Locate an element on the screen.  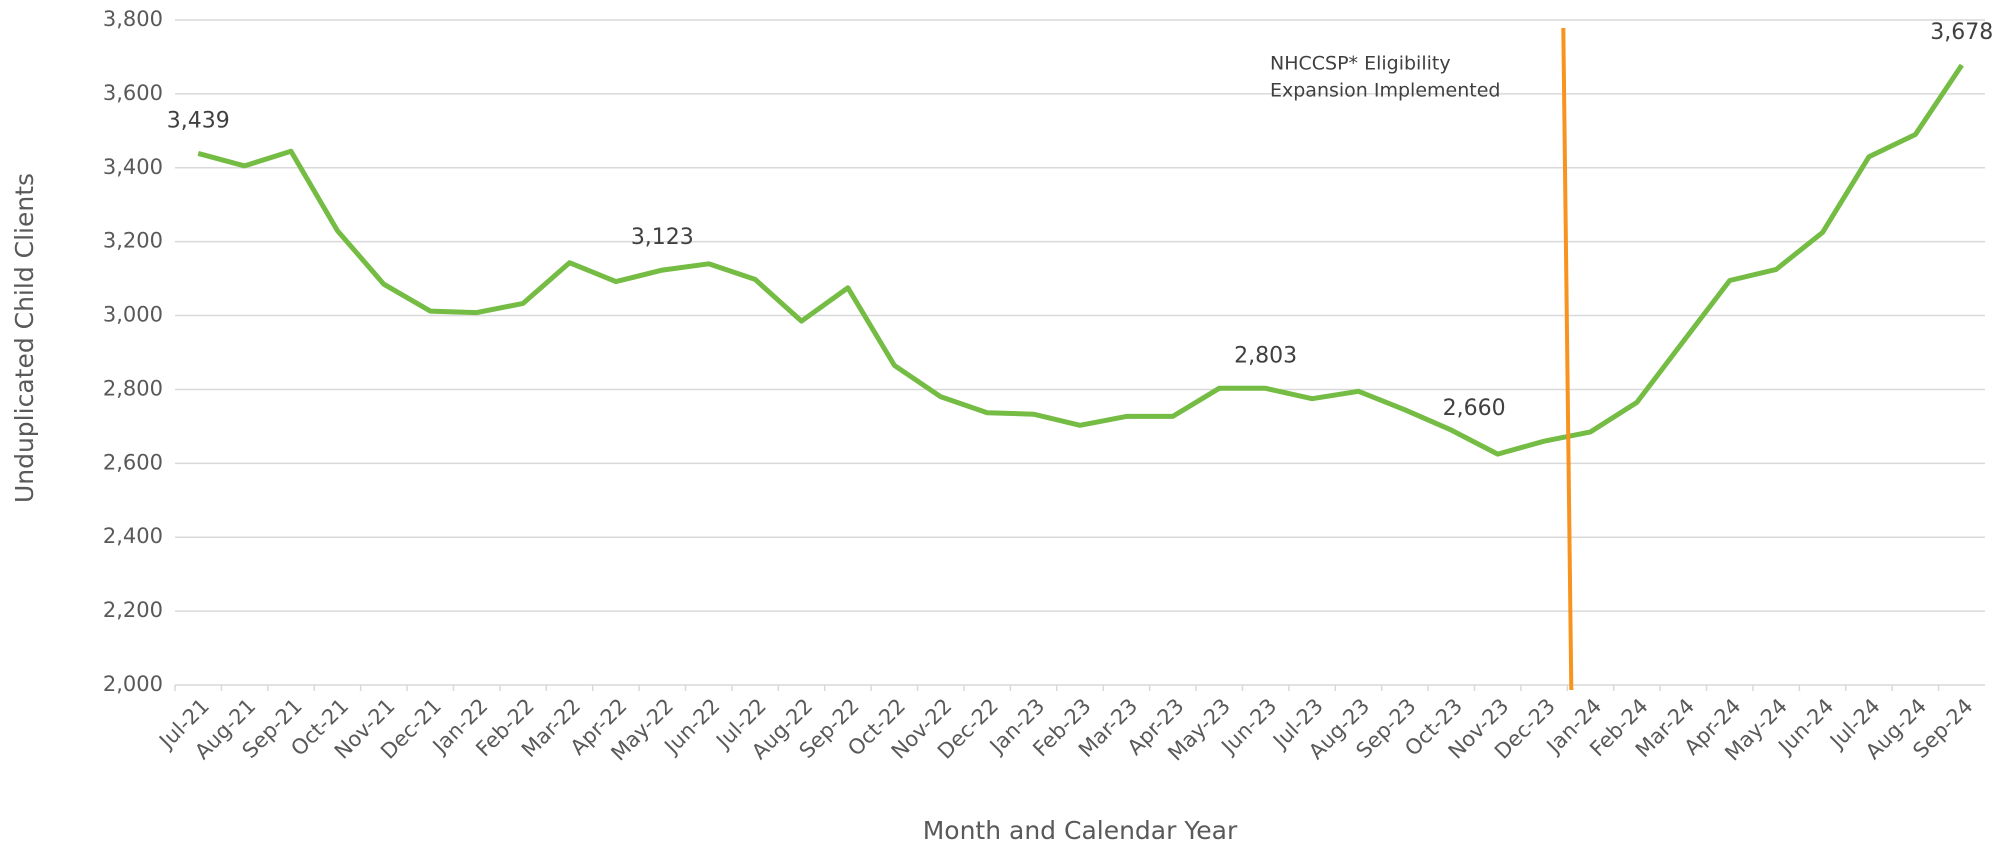
data-label: 3,439 is located at coordinates (198, 120).